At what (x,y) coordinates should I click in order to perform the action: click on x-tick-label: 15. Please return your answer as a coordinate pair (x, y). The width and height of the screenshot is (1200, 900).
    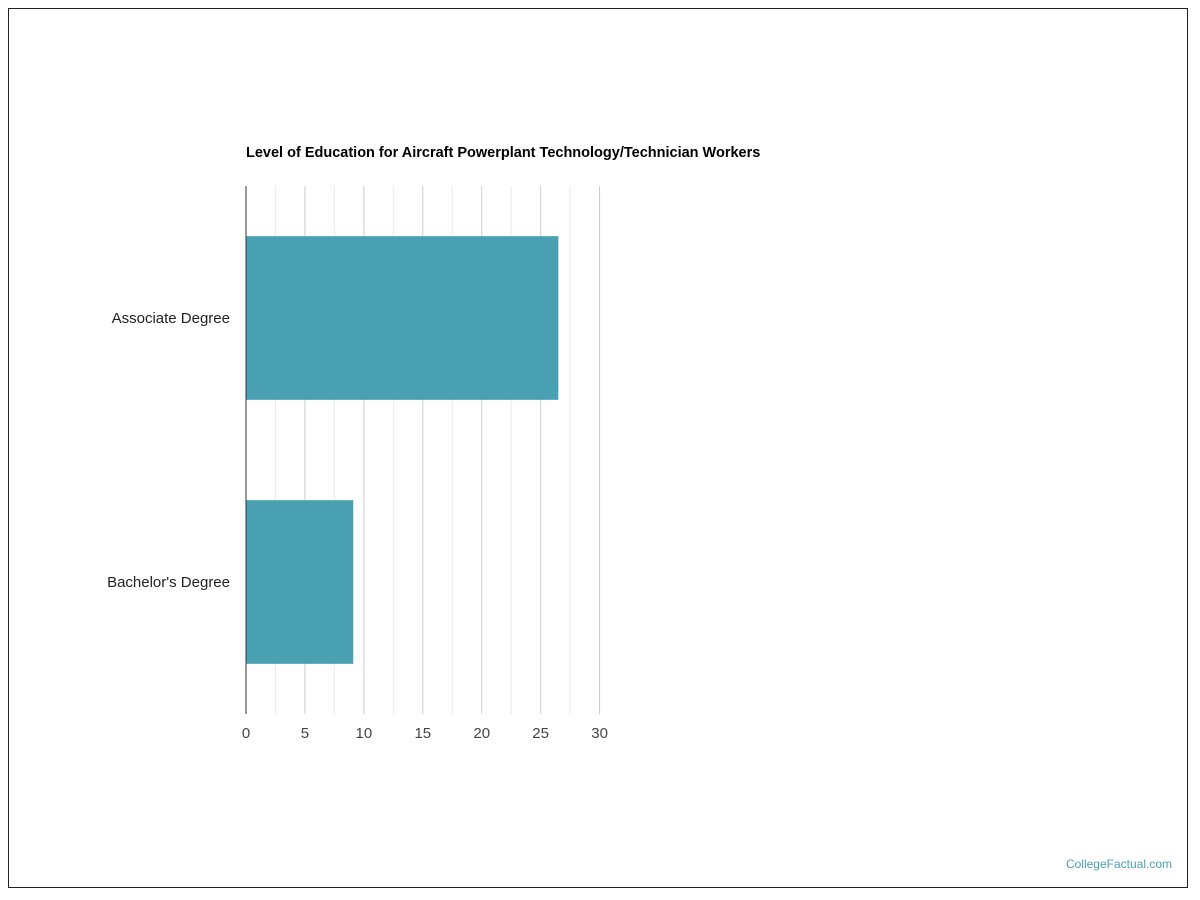
    Looking at the image, I should click on (422, 733).